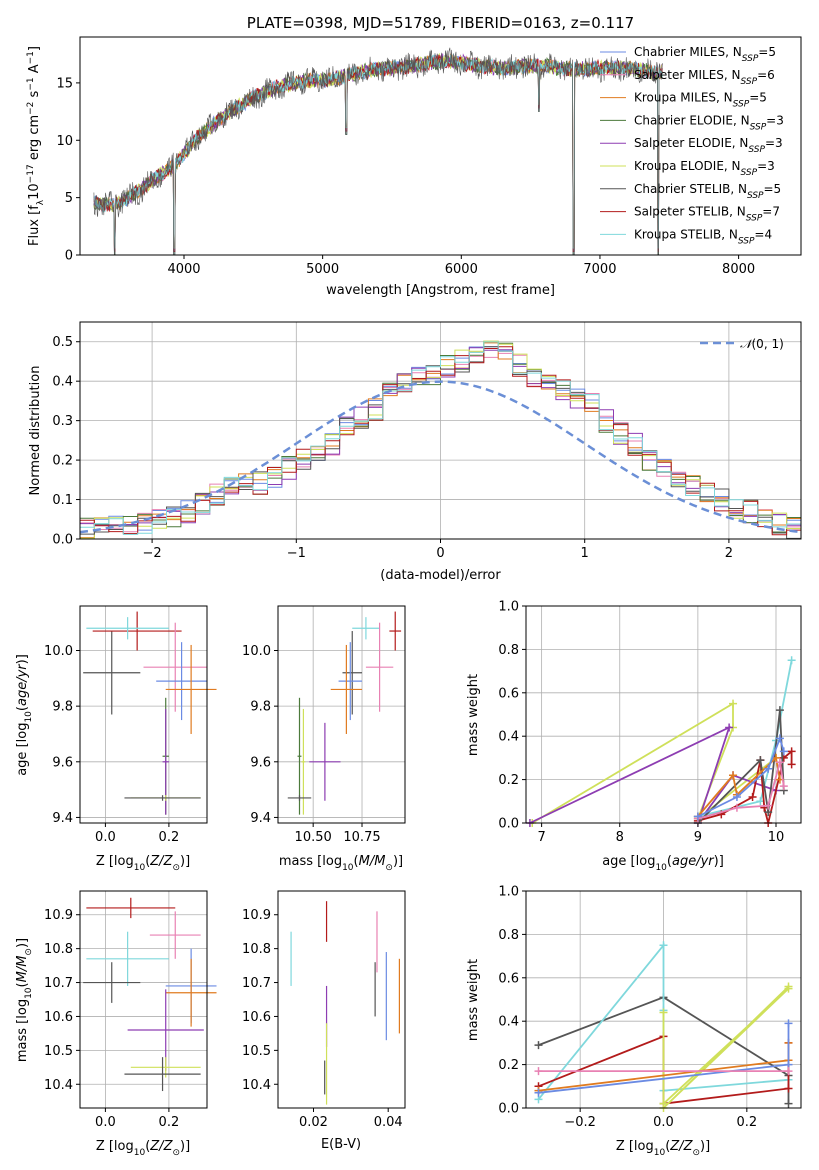 This screenshot has height=1170, width=819. Describe the element at coordinates (704, 77) in the screenshot. I see `legend-label-2: Salpeter MILES, NSSP=6` at that location.